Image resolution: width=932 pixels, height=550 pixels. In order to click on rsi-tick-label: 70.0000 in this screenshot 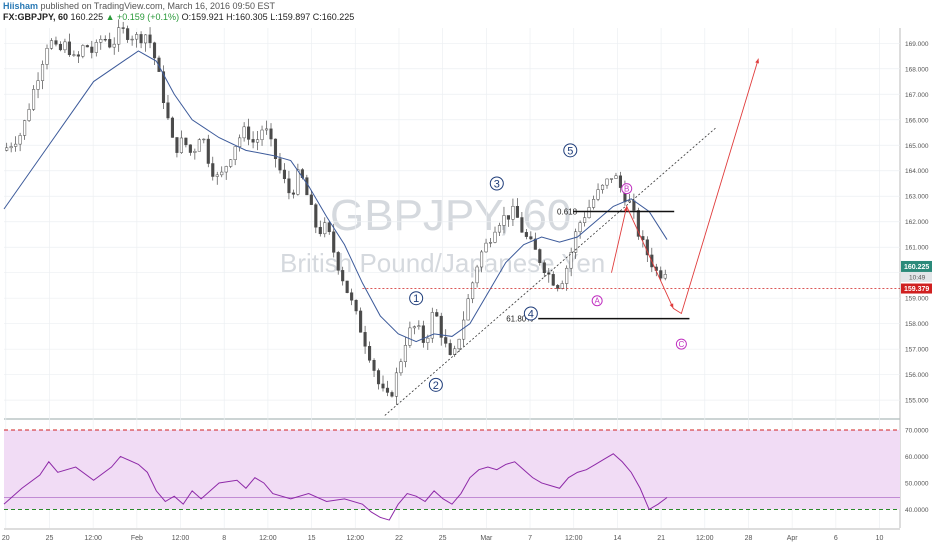, I will do `click(917, 430)`.